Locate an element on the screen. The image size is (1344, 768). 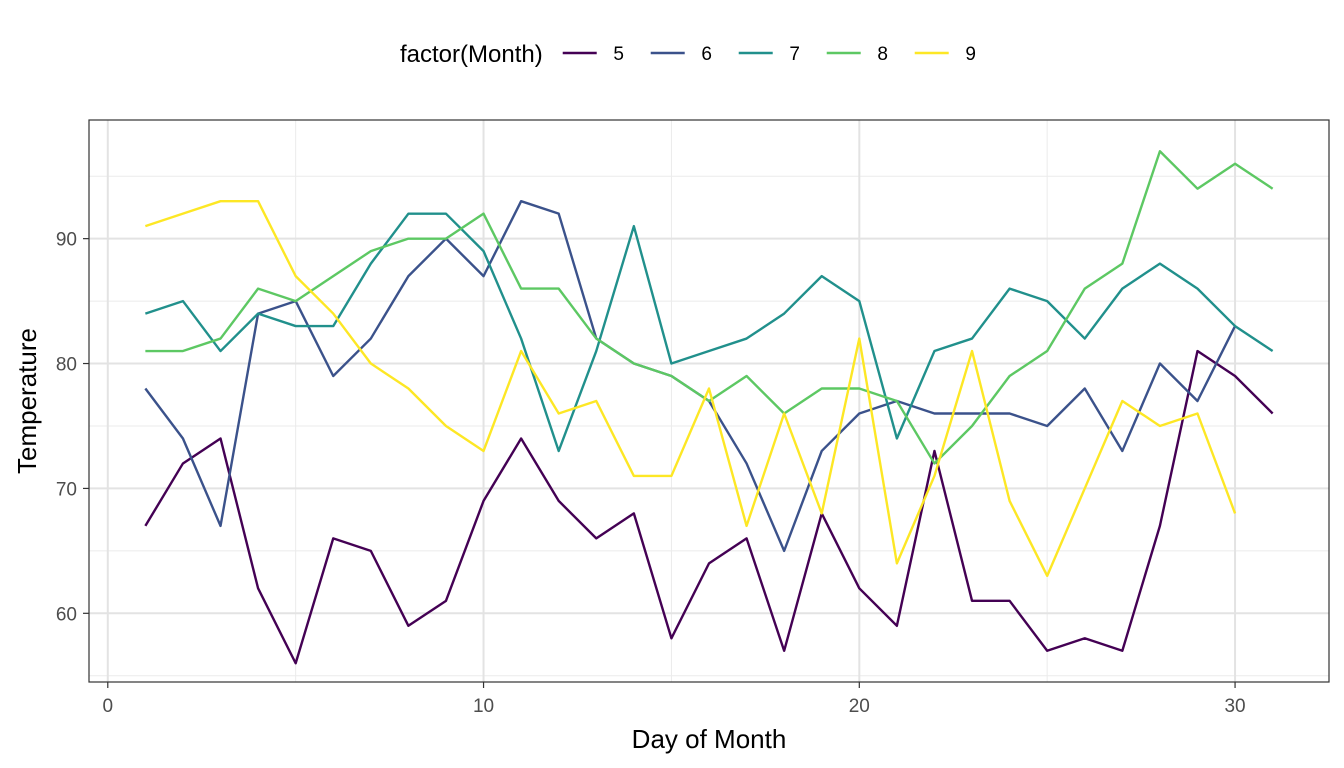
y-axis: 60 70 80 90 is located at coordinates (72, 427).